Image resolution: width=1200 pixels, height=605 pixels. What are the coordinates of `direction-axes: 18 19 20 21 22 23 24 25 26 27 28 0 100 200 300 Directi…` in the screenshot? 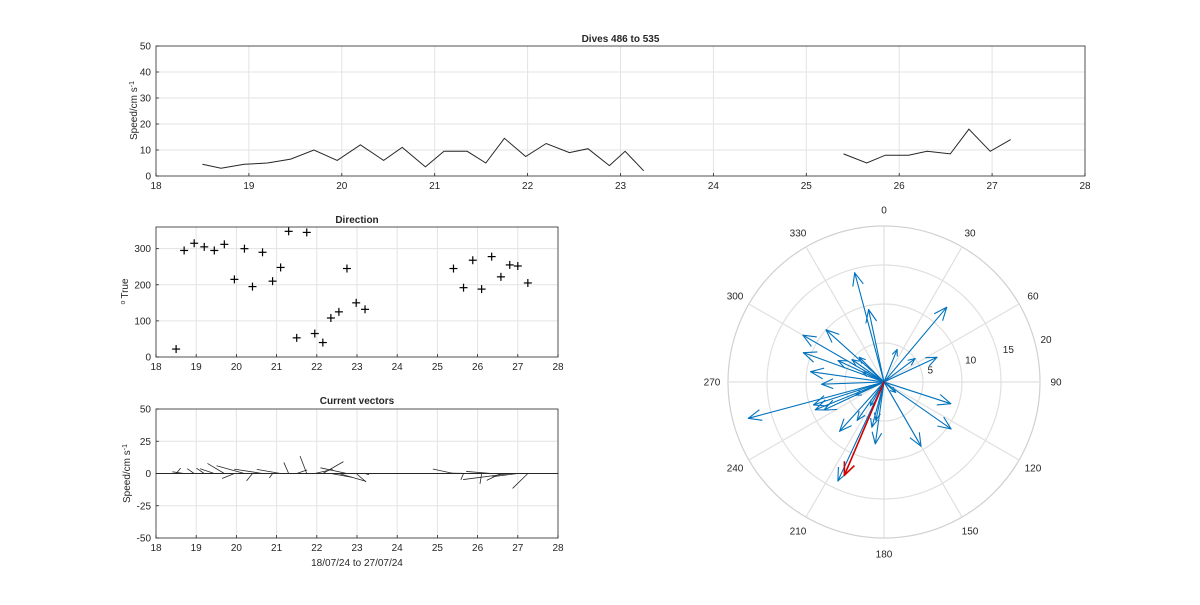 It's located at (342, 294).